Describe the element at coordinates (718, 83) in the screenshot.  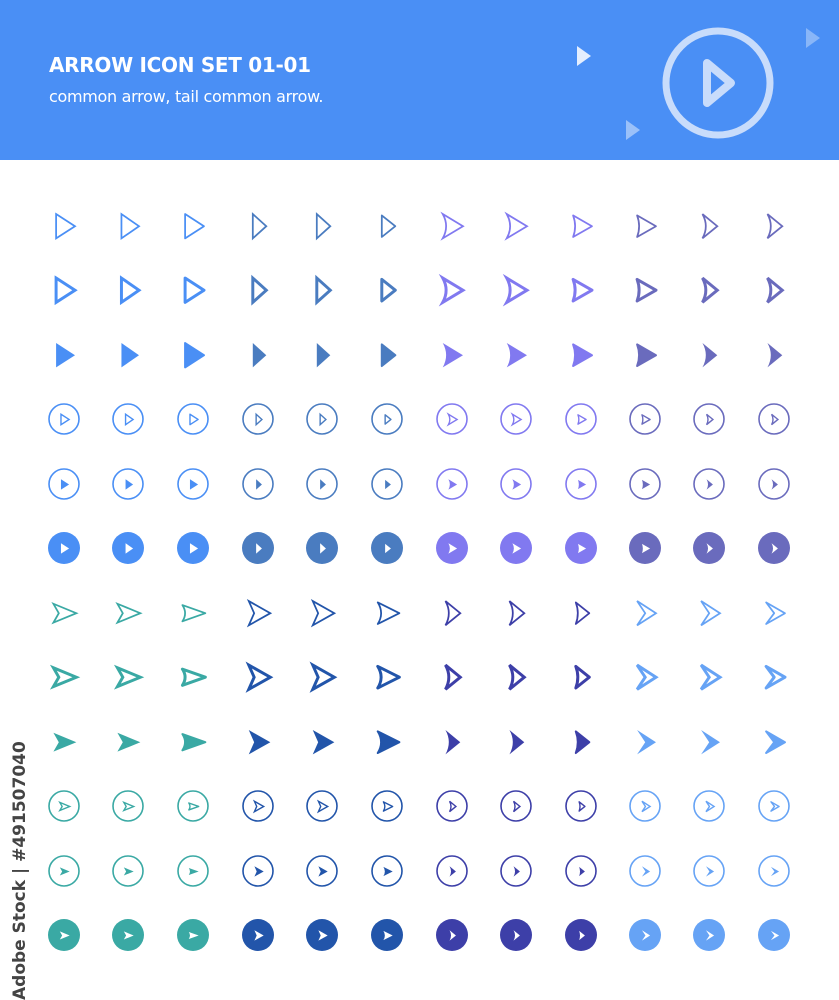
I see `play-circle-icon` at that location.